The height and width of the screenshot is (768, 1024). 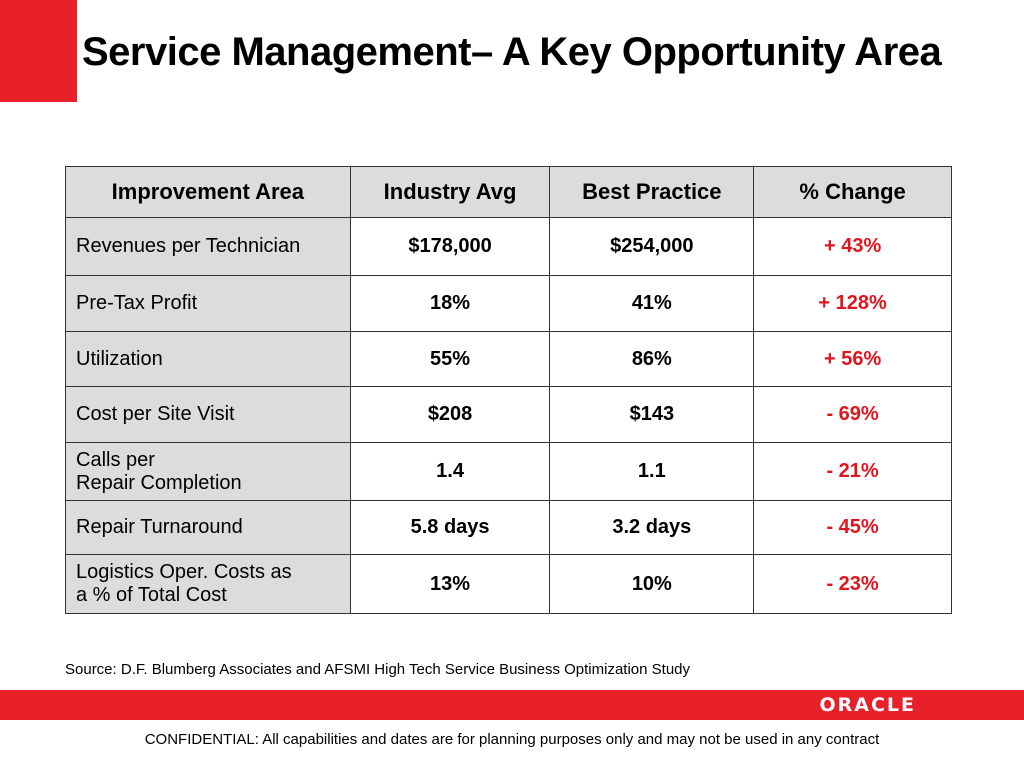 What do you see at coordinates (652, 192) in the screenshot?
I see `header-best-practice: Best Practice` at bounding box center [652, 192].